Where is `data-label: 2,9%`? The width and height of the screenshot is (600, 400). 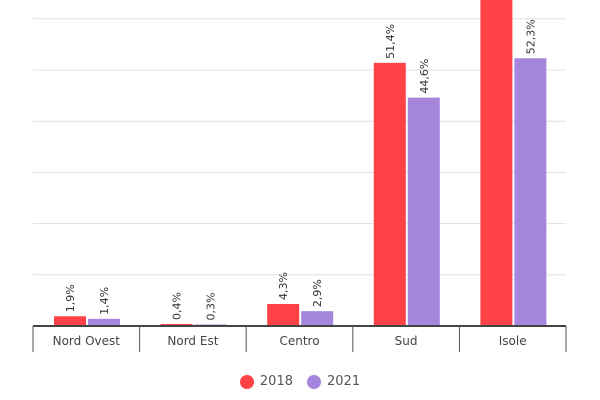
data-label: 2,9% is located at coordinates (317, 293).